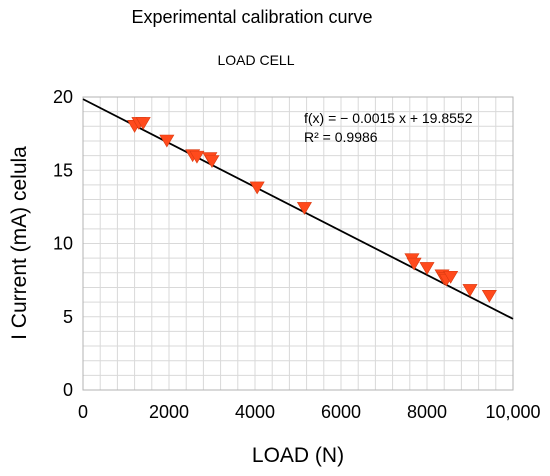  I want to click on x-tick-label: 0, so click(83, 412).